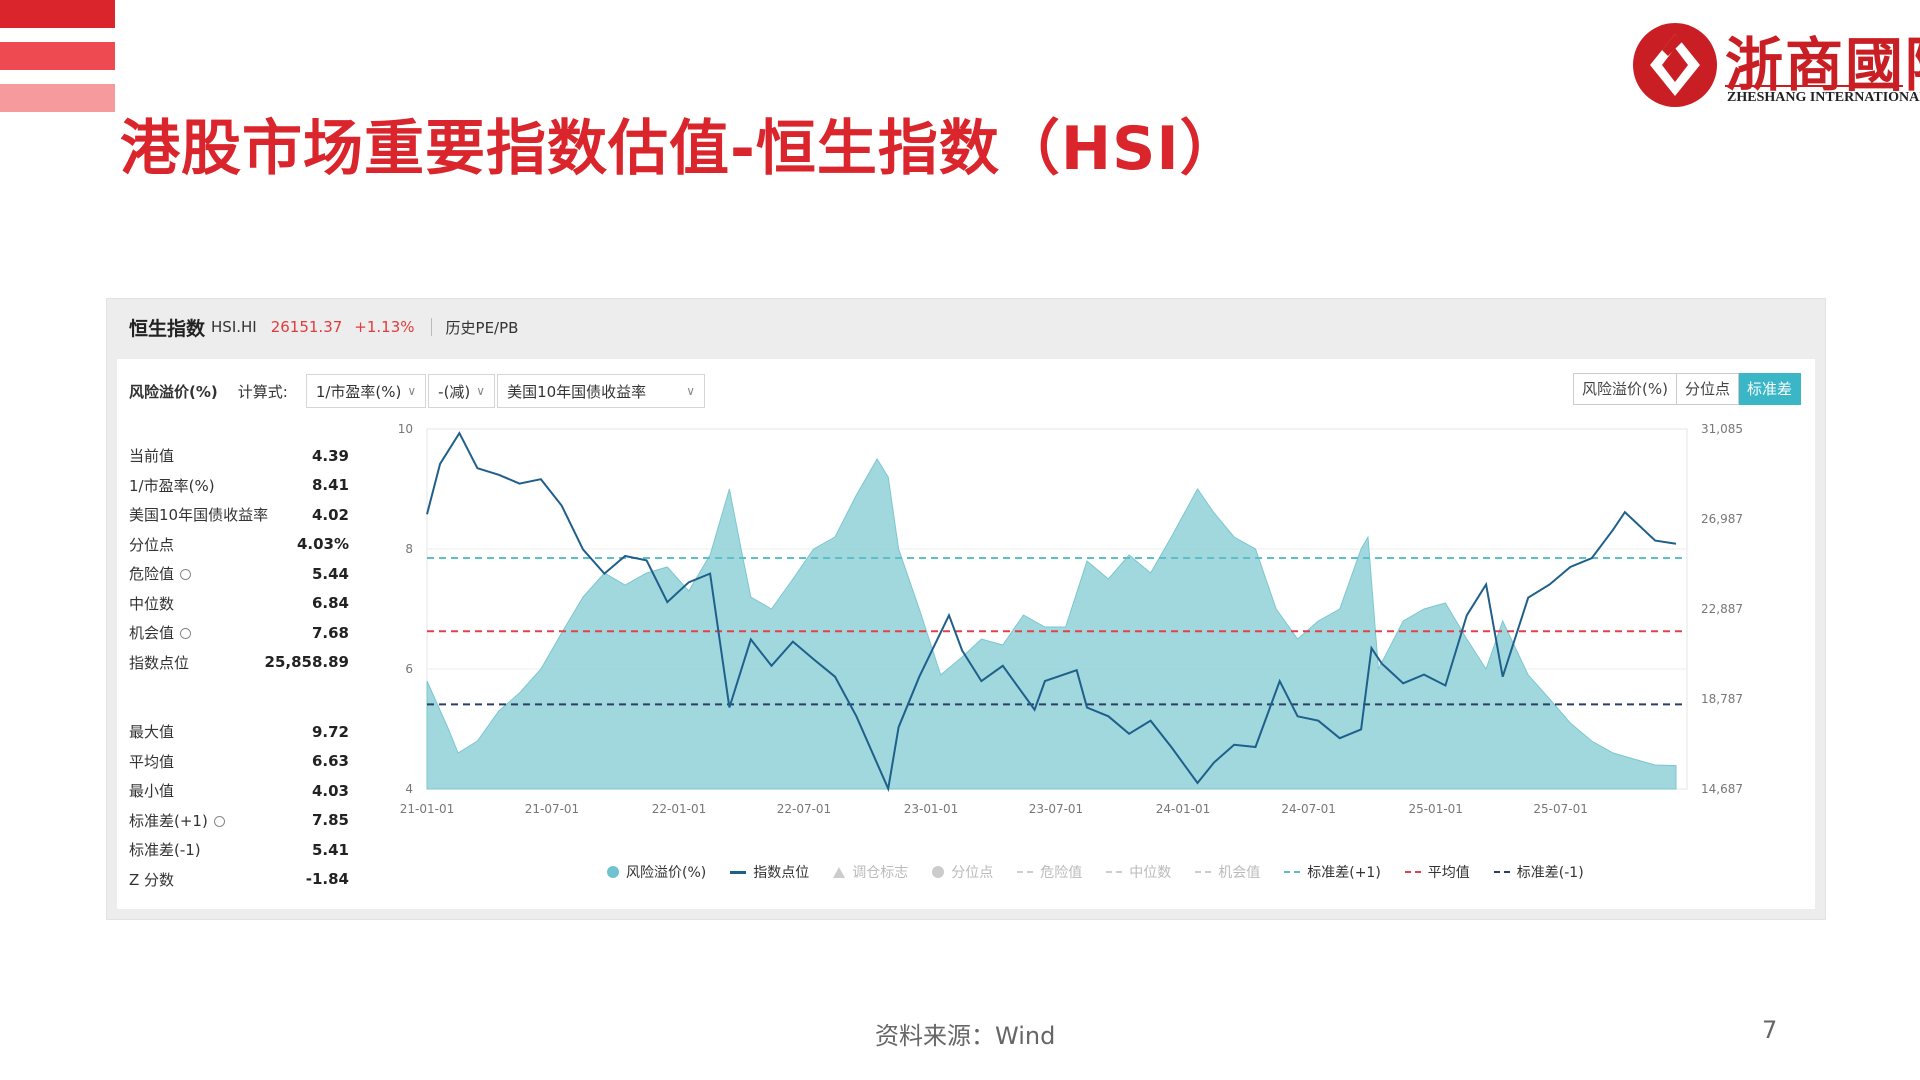 This screenshot has width=1920, height=1080. Describe the element at coordinates (384, 327) in the screenshot. I see `index-change: +1.13%` at that location.